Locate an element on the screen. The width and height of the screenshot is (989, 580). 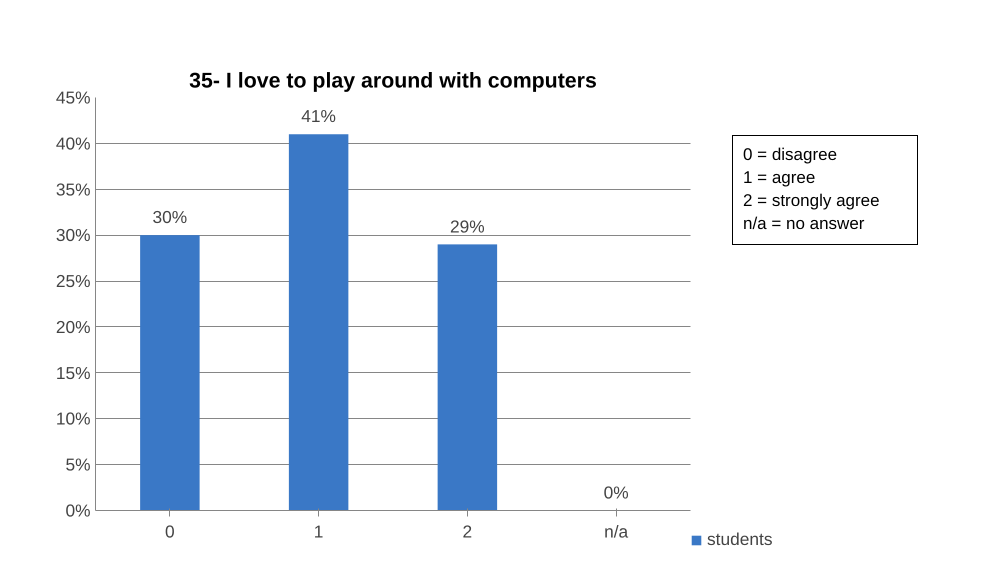
data-label: 30% is located at coordinates (170, 217).